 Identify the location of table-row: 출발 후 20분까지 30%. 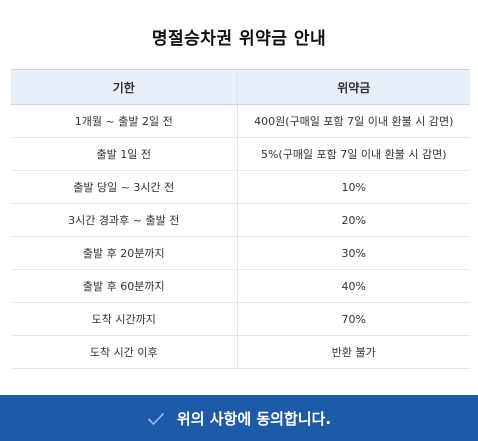
(240, 253).